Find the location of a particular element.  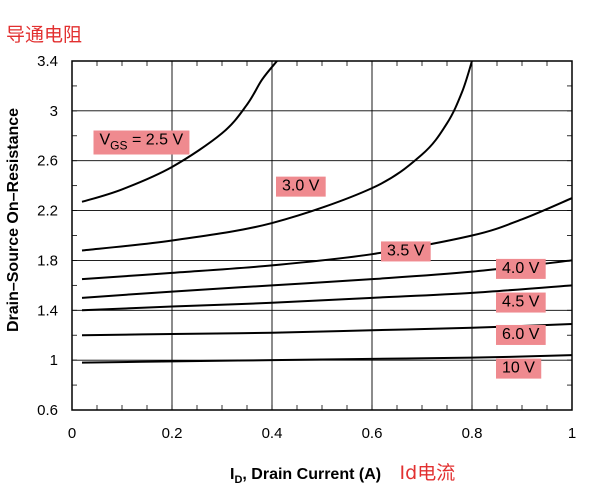

curve-label-text: 4.0 V is located at coordinates (521, 268).